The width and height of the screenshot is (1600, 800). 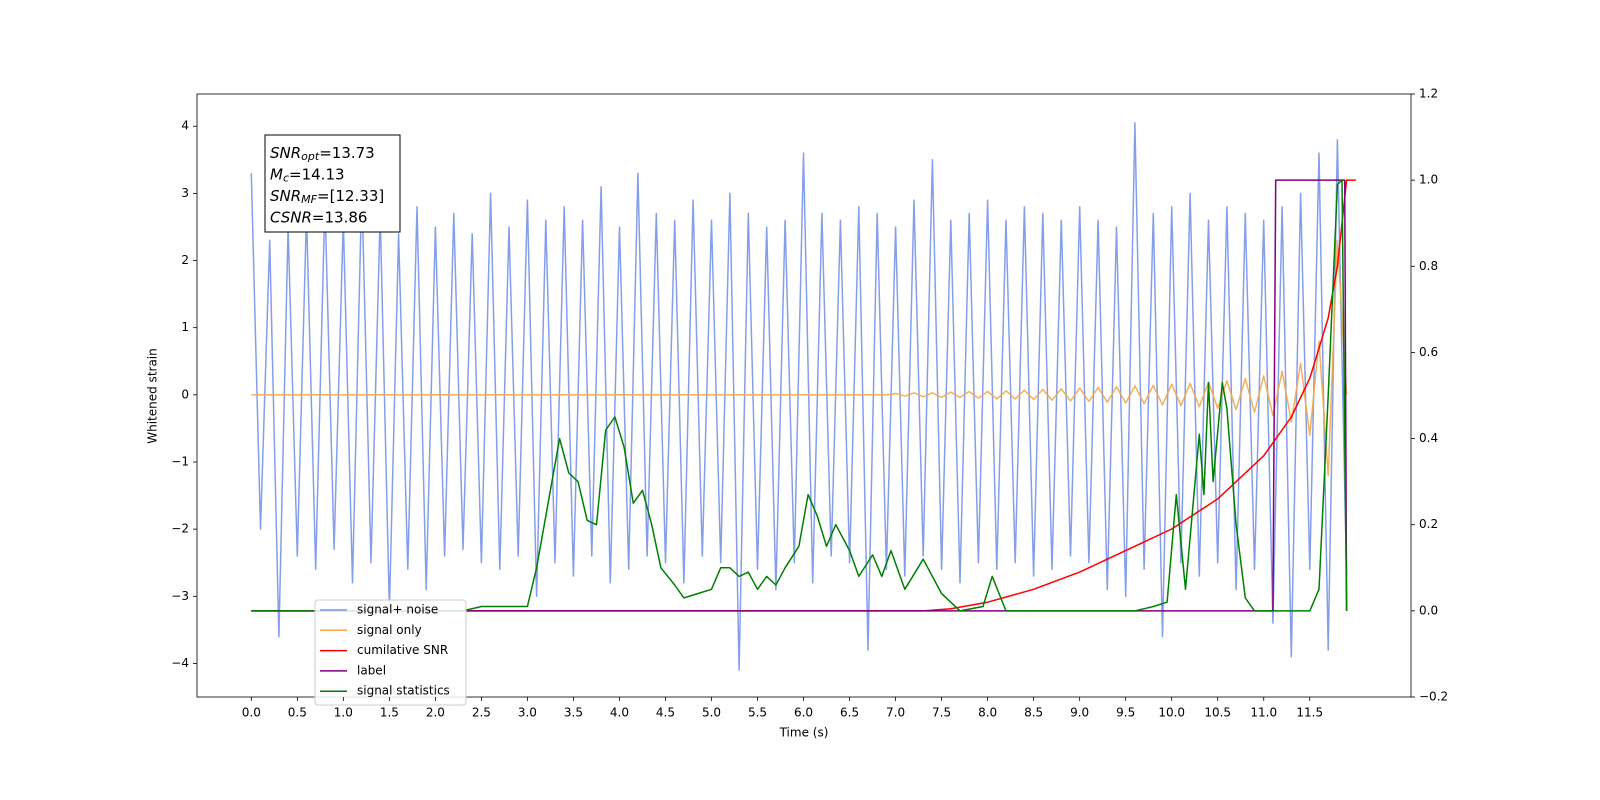 I want to click on legend-label: signal statistics, so click(x=403, y=691).